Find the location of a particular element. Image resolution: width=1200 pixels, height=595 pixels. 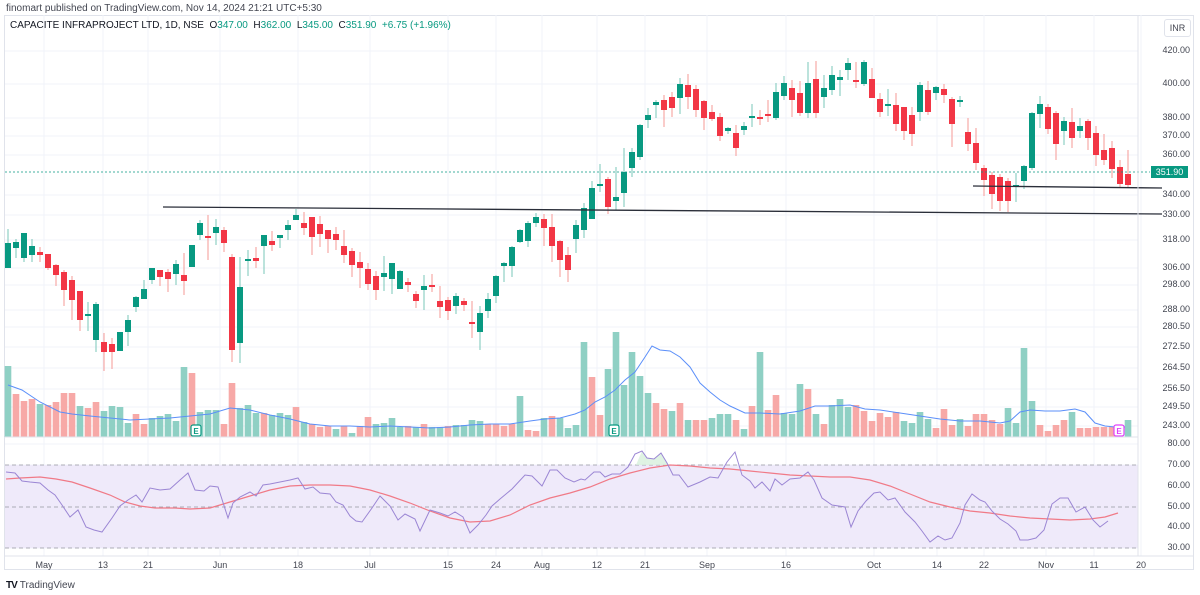

symbol-name: CAPACITE INFRAPROJECT LTD, 1D, NSE is located at coordinates (107, 25).